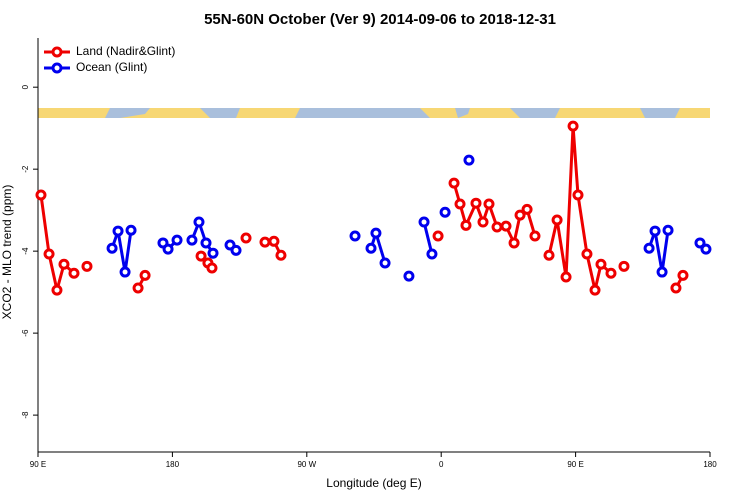 The height and width of the screenshot is (500, 750). Describe the element at coordinates (25, 169) in the screenshot. I see `y-tick-label: -2` at that location.